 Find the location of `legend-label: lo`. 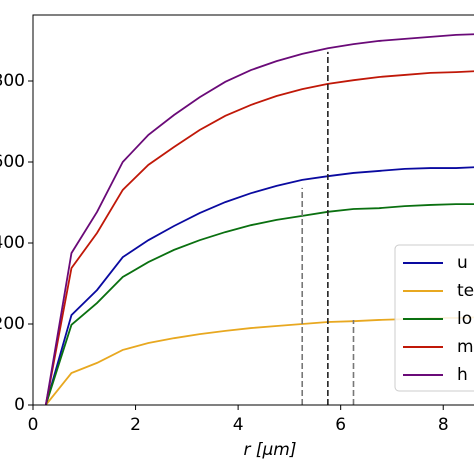

legend-label: lo is located at coordinates (464, 319).